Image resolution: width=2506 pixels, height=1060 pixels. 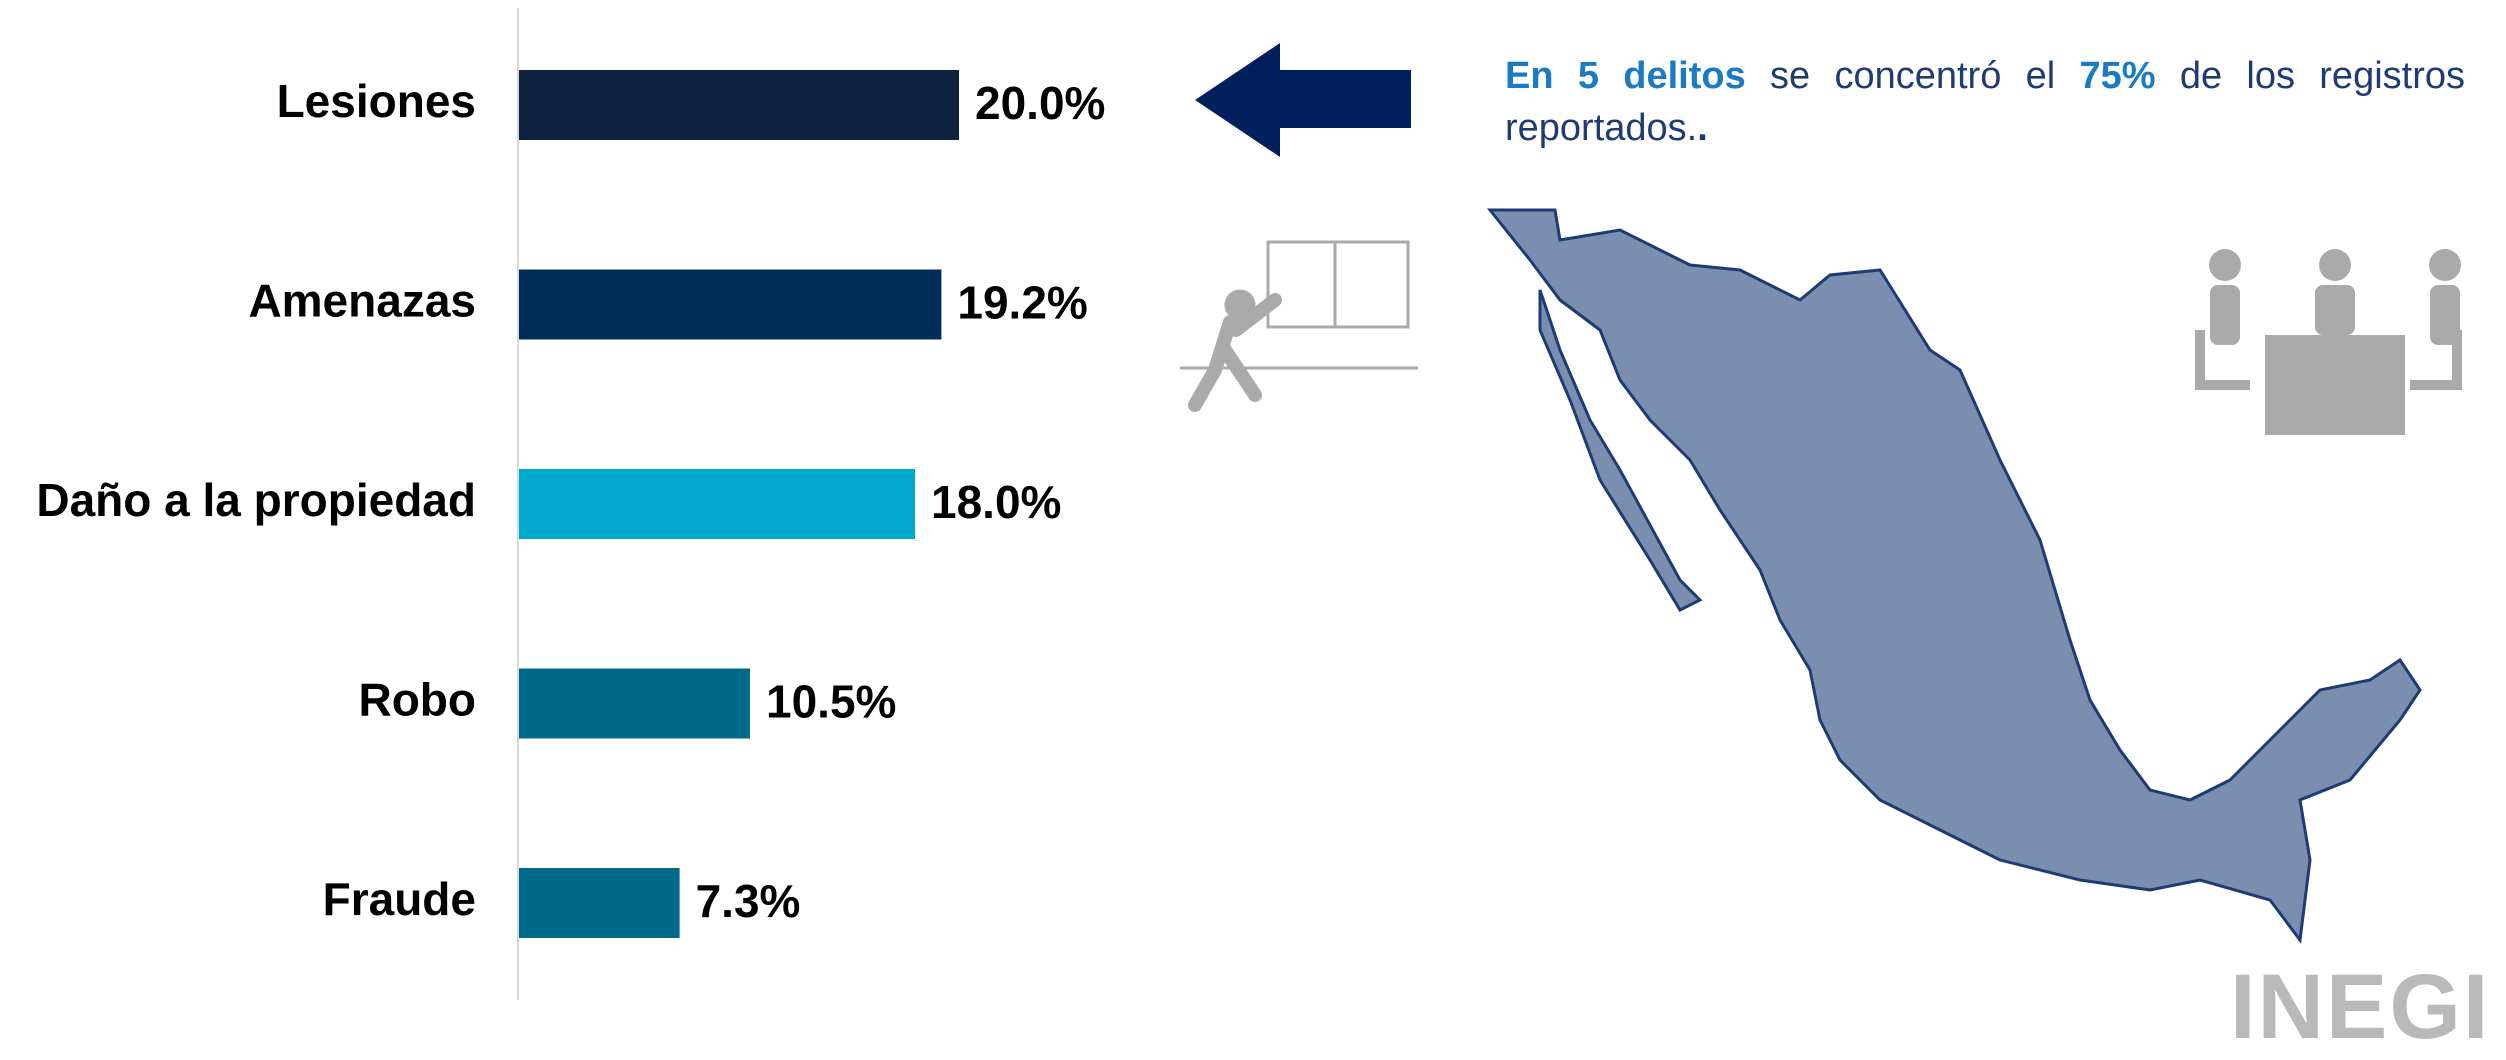 What do you see at coordinates (1625, 76) in the screenshot?
I see `note-highlight: En 5 delitos` at bounding box center [1625, 76].